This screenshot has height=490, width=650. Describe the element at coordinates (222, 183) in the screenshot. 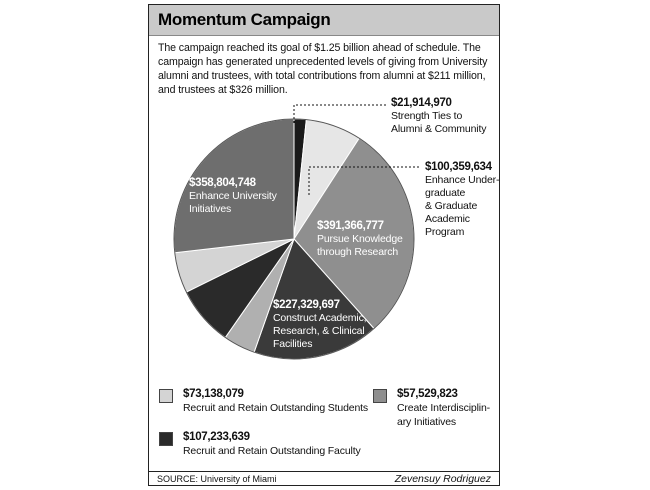

I see `label-value: $358,804,748` at that location.